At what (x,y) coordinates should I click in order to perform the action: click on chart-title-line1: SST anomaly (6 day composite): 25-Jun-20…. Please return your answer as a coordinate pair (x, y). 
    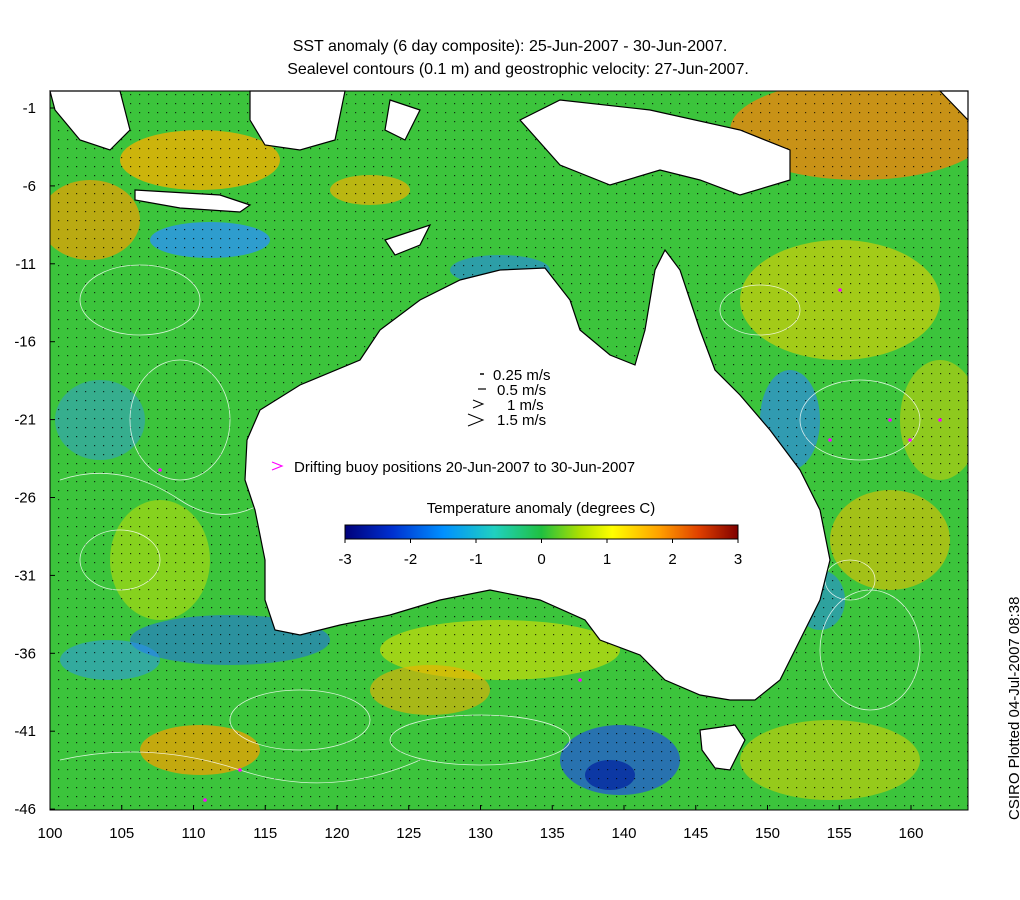
    Looking at the image, I should click on (510, 46).